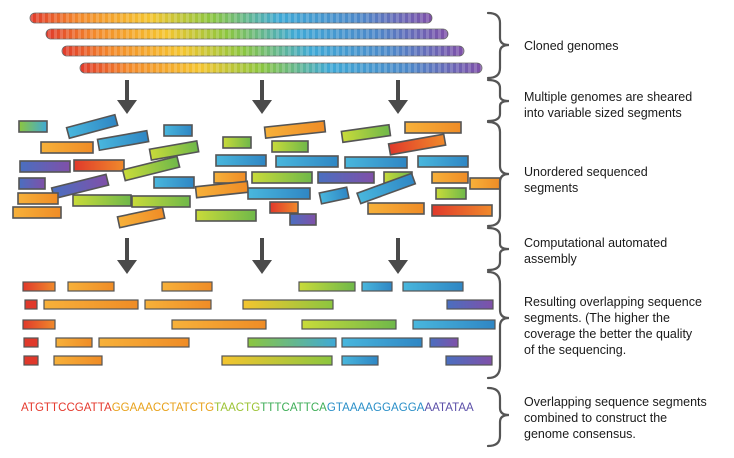 The image size is (734, 458). I want to click on shear-arrows, so click(262, 97).